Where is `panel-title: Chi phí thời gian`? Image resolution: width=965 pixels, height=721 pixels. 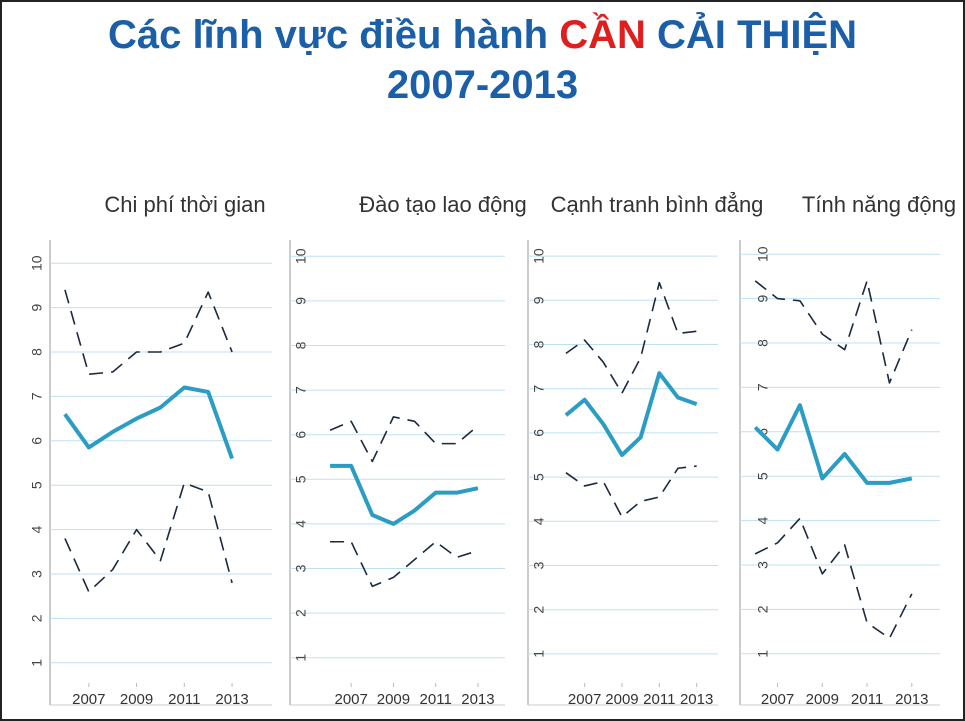
panel-title: Chi phí thời gian is located at coordinates (184, 204).